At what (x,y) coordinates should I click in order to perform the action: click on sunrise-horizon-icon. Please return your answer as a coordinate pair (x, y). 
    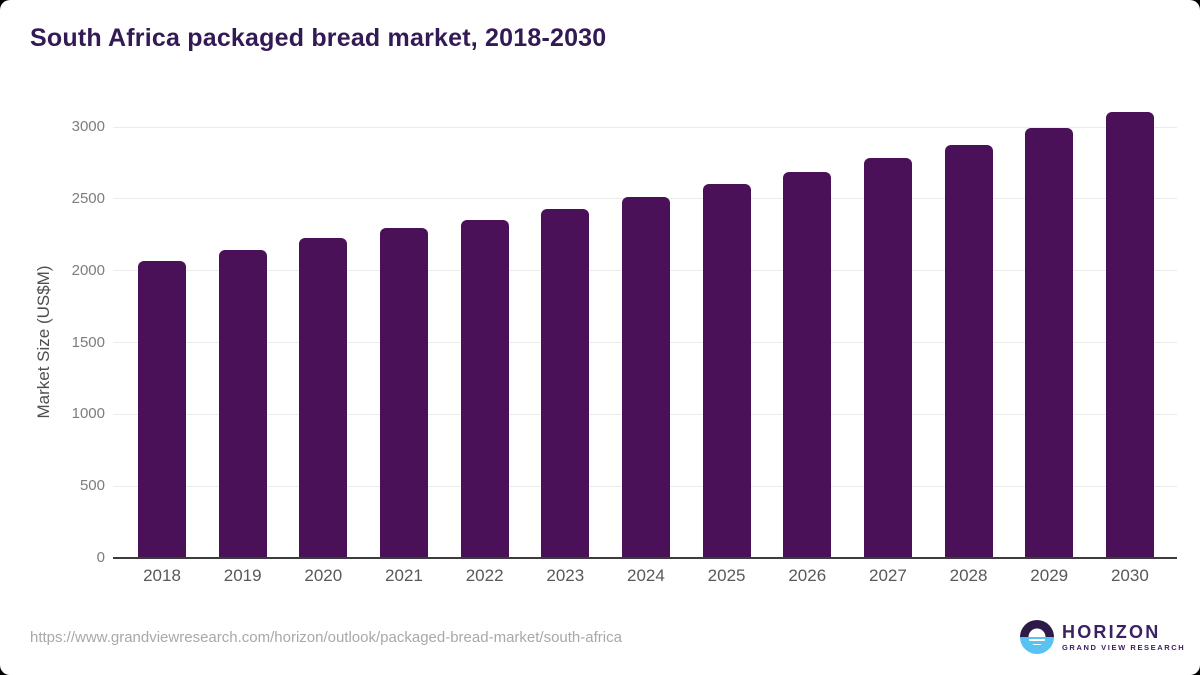
    Looking at the image, I should click on (1037, 637).